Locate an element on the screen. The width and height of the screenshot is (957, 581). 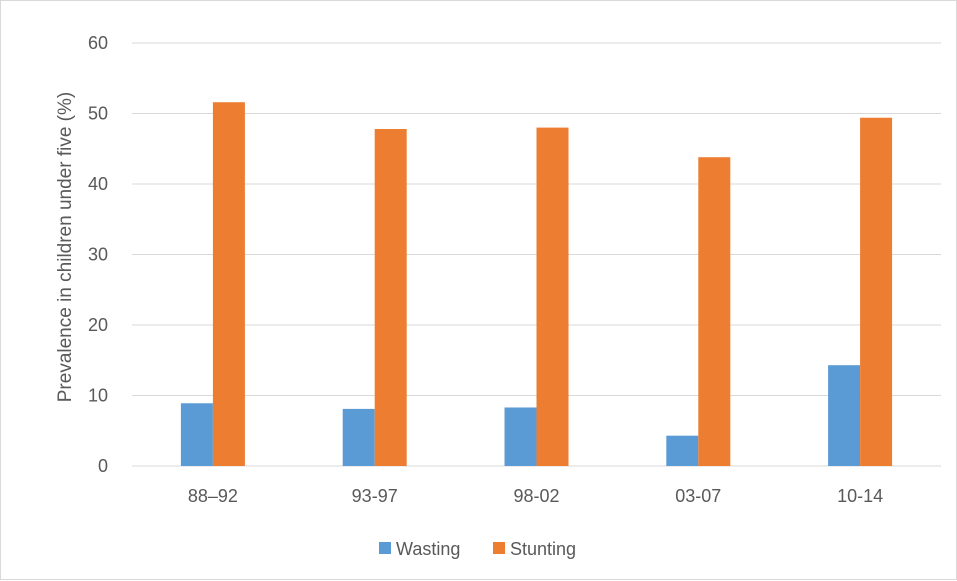
x-axis-ticks: 88–92 93-97 98-02 03-07 10-14 is located at coordinates (535, 496).